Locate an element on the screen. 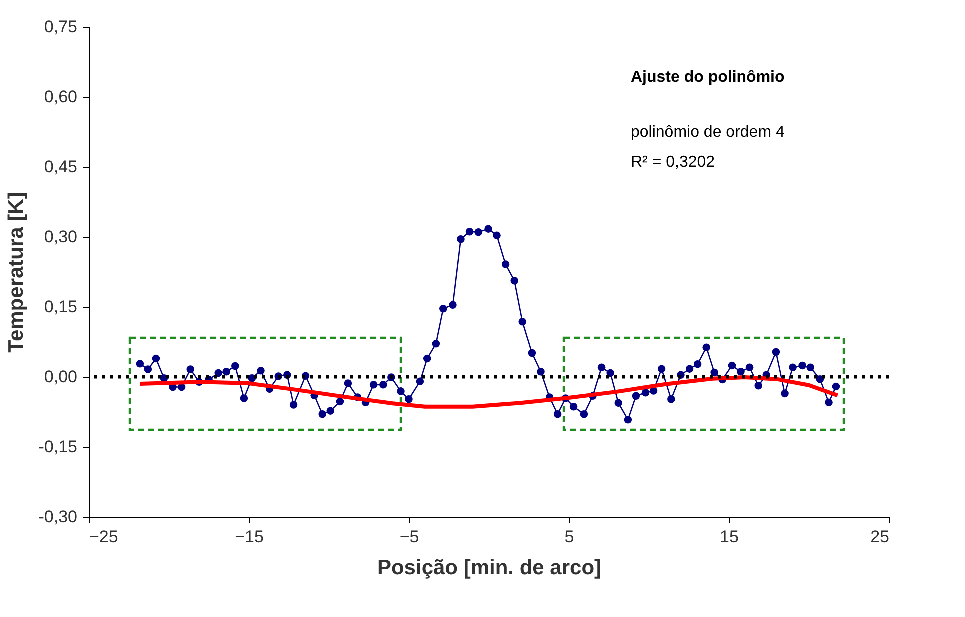 The width and height of the screenshot is (965, 617). line-series is located at coordinates (489, 392).